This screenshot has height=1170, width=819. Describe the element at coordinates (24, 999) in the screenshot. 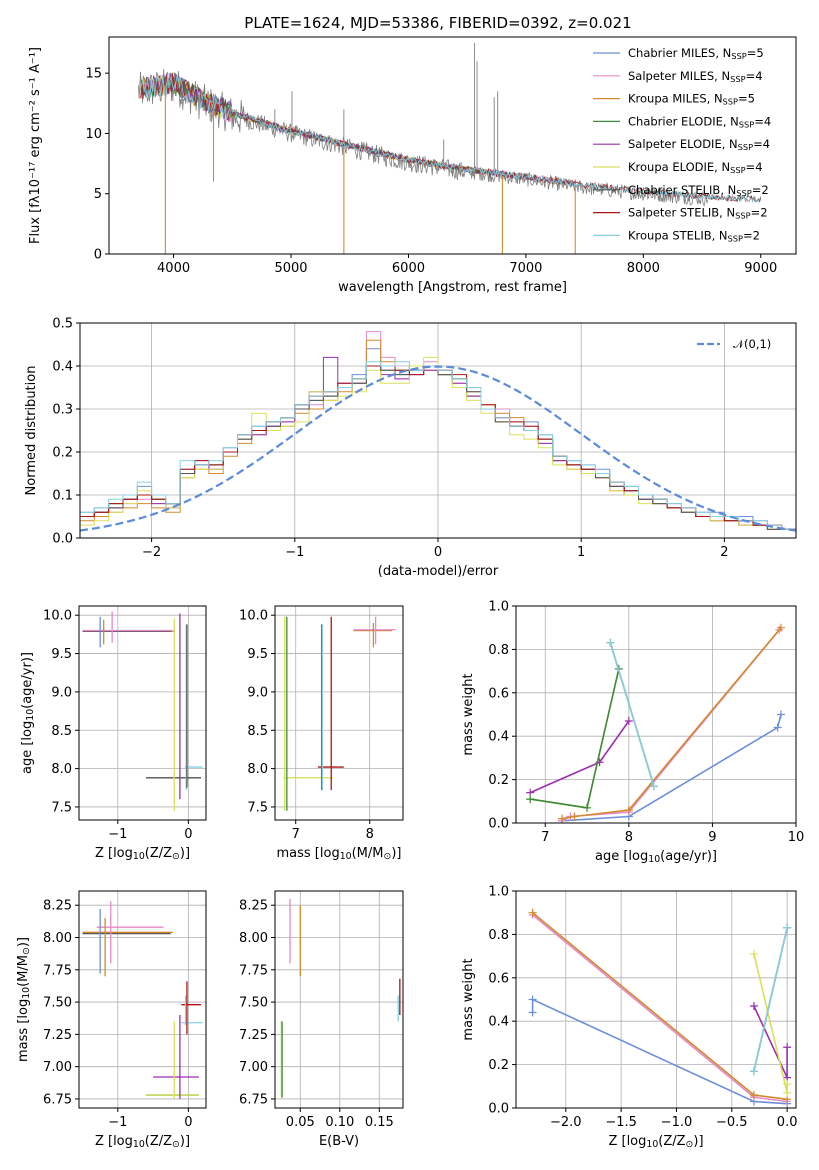

I see `mass-vs-Z-ylabel: mass [log10(M/M⊙)]` at that location.